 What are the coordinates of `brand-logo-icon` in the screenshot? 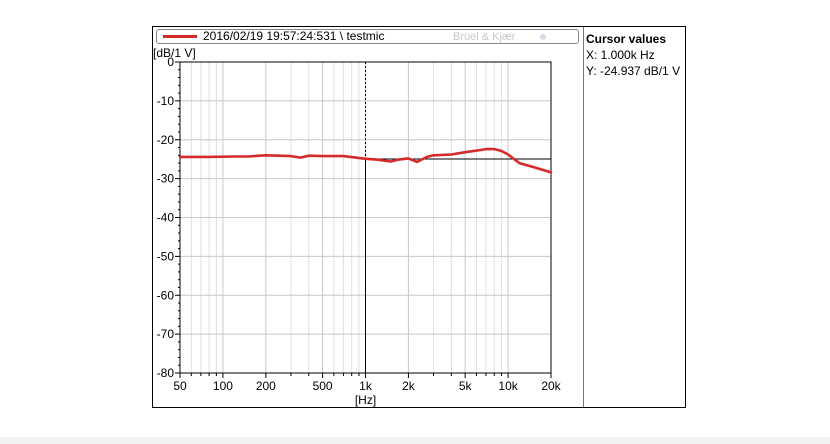 It's located at (543, 37).